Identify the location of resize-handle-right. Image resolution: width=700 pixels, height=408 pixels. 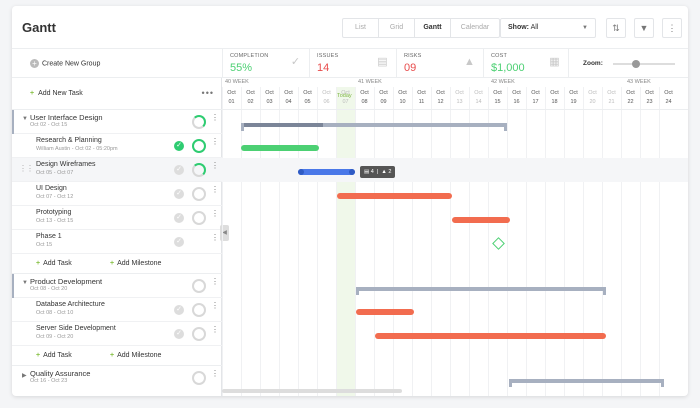
(352, 172).